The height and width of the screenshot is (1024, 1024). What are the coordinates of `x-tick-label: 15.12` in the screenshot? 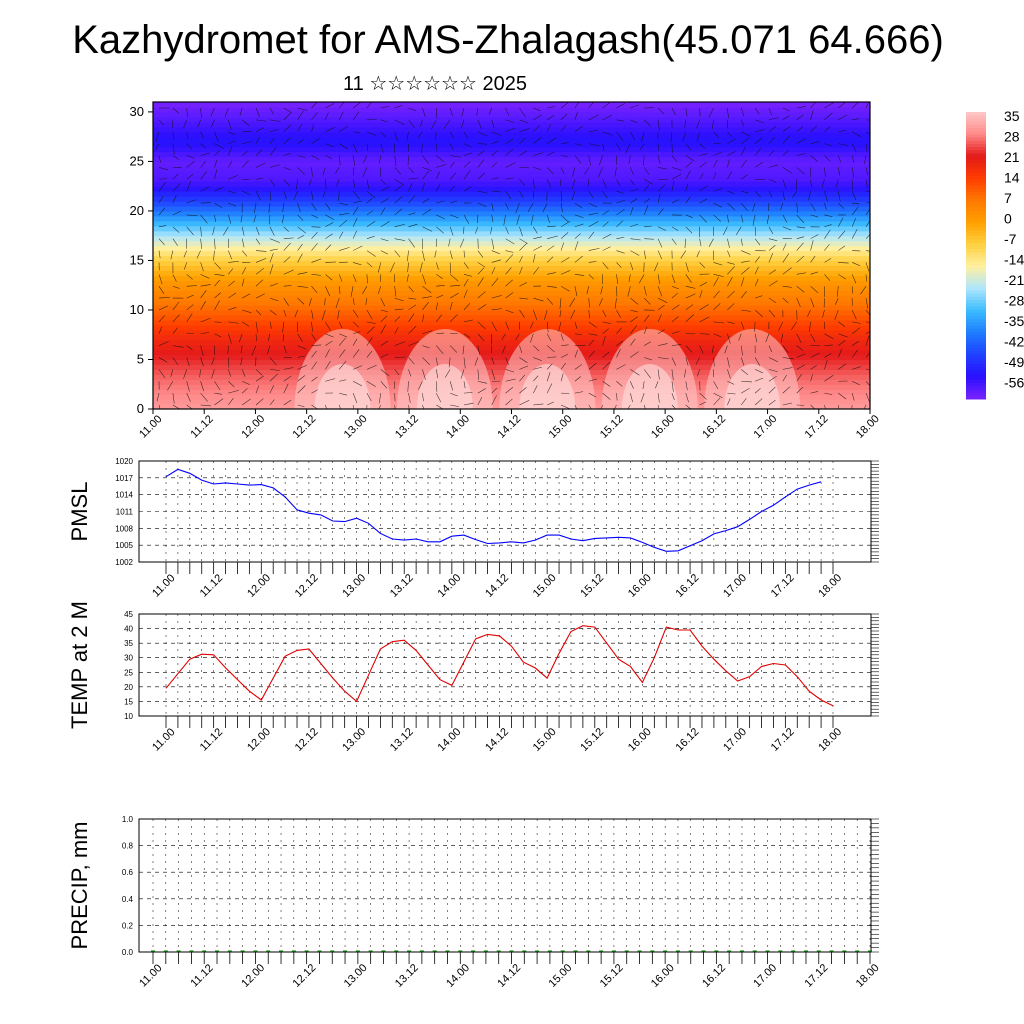 It's located at (612, 427).